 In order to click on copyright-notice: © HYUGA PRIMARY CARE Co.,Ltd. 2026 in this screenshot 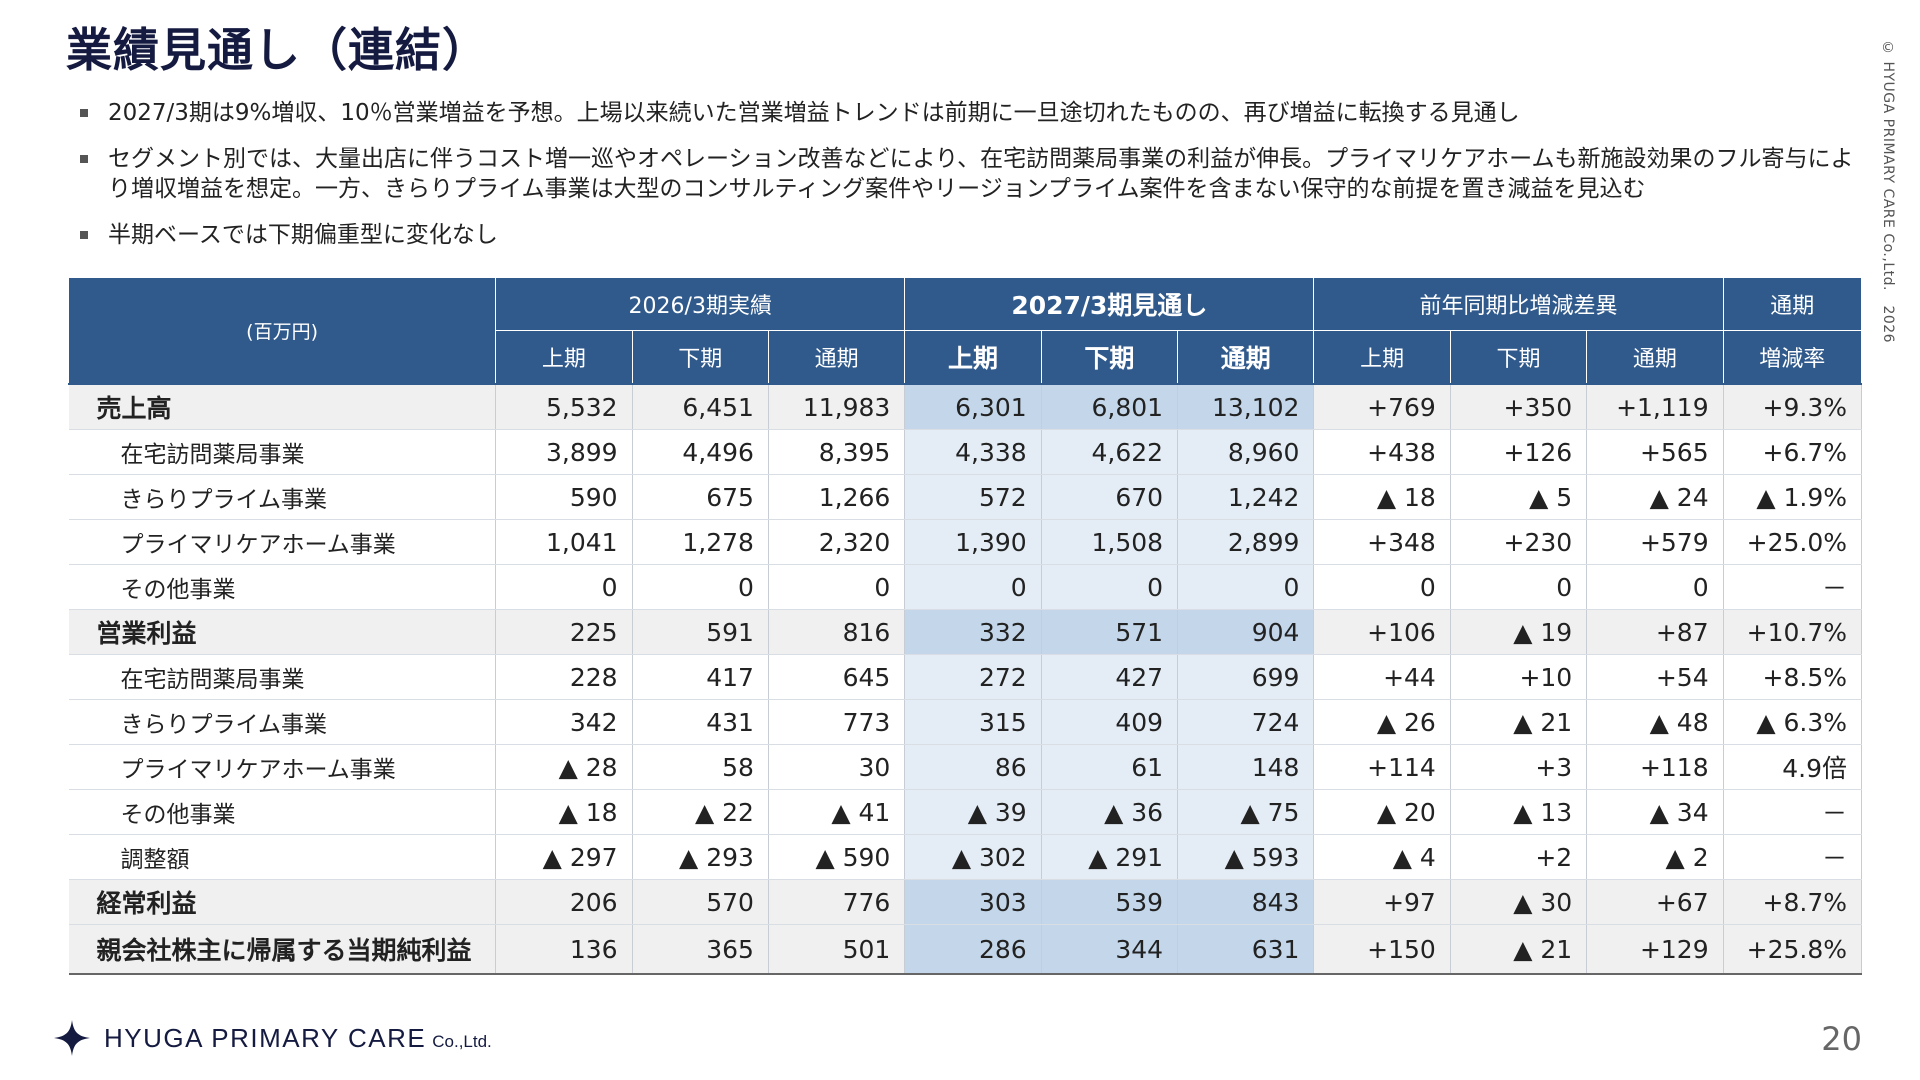, I will do `click(1888, 192)`.